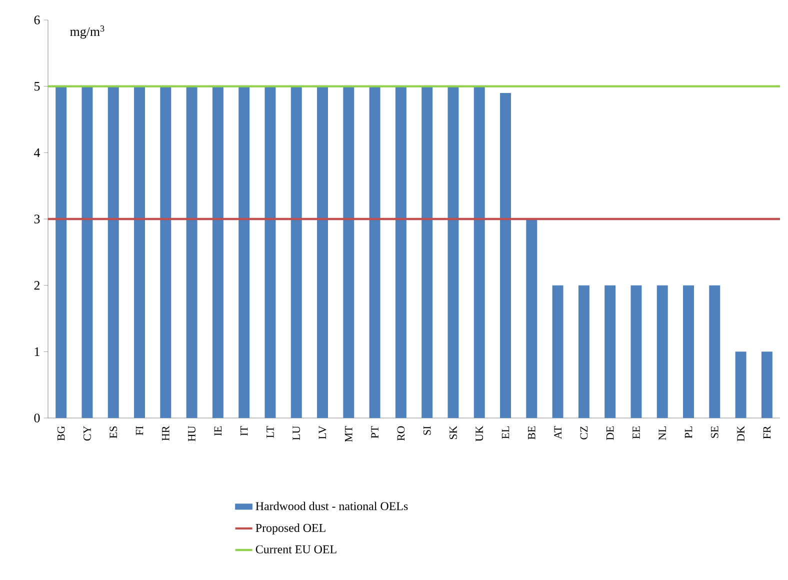 This screenshot has height=580, width=788. Describe the element at coordinates (480, 434) in the screenshot. I see `x-tick-label: UK` at that location.